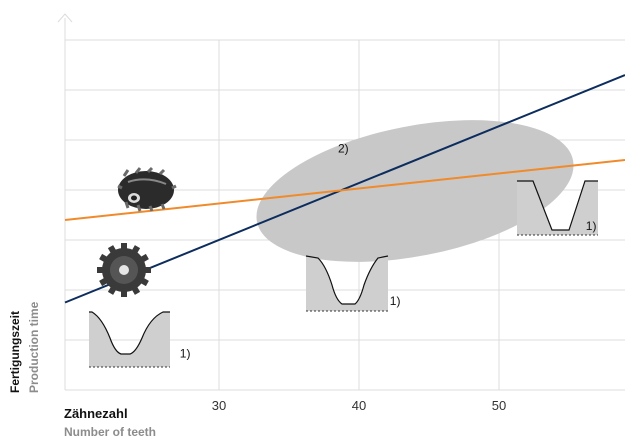 This screenshot has height=442, width=625. Describe the element at coordinates (124, 270) in the screenshot. I see `gear-cutter-icon` at that location.